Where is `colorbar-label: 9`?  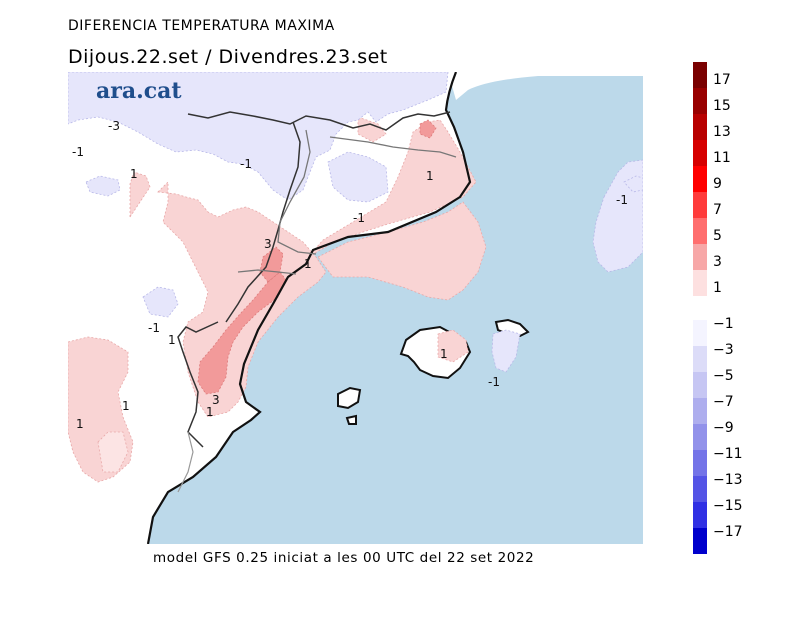 colorbar-label: 9 is located at coordinates (717, 184).